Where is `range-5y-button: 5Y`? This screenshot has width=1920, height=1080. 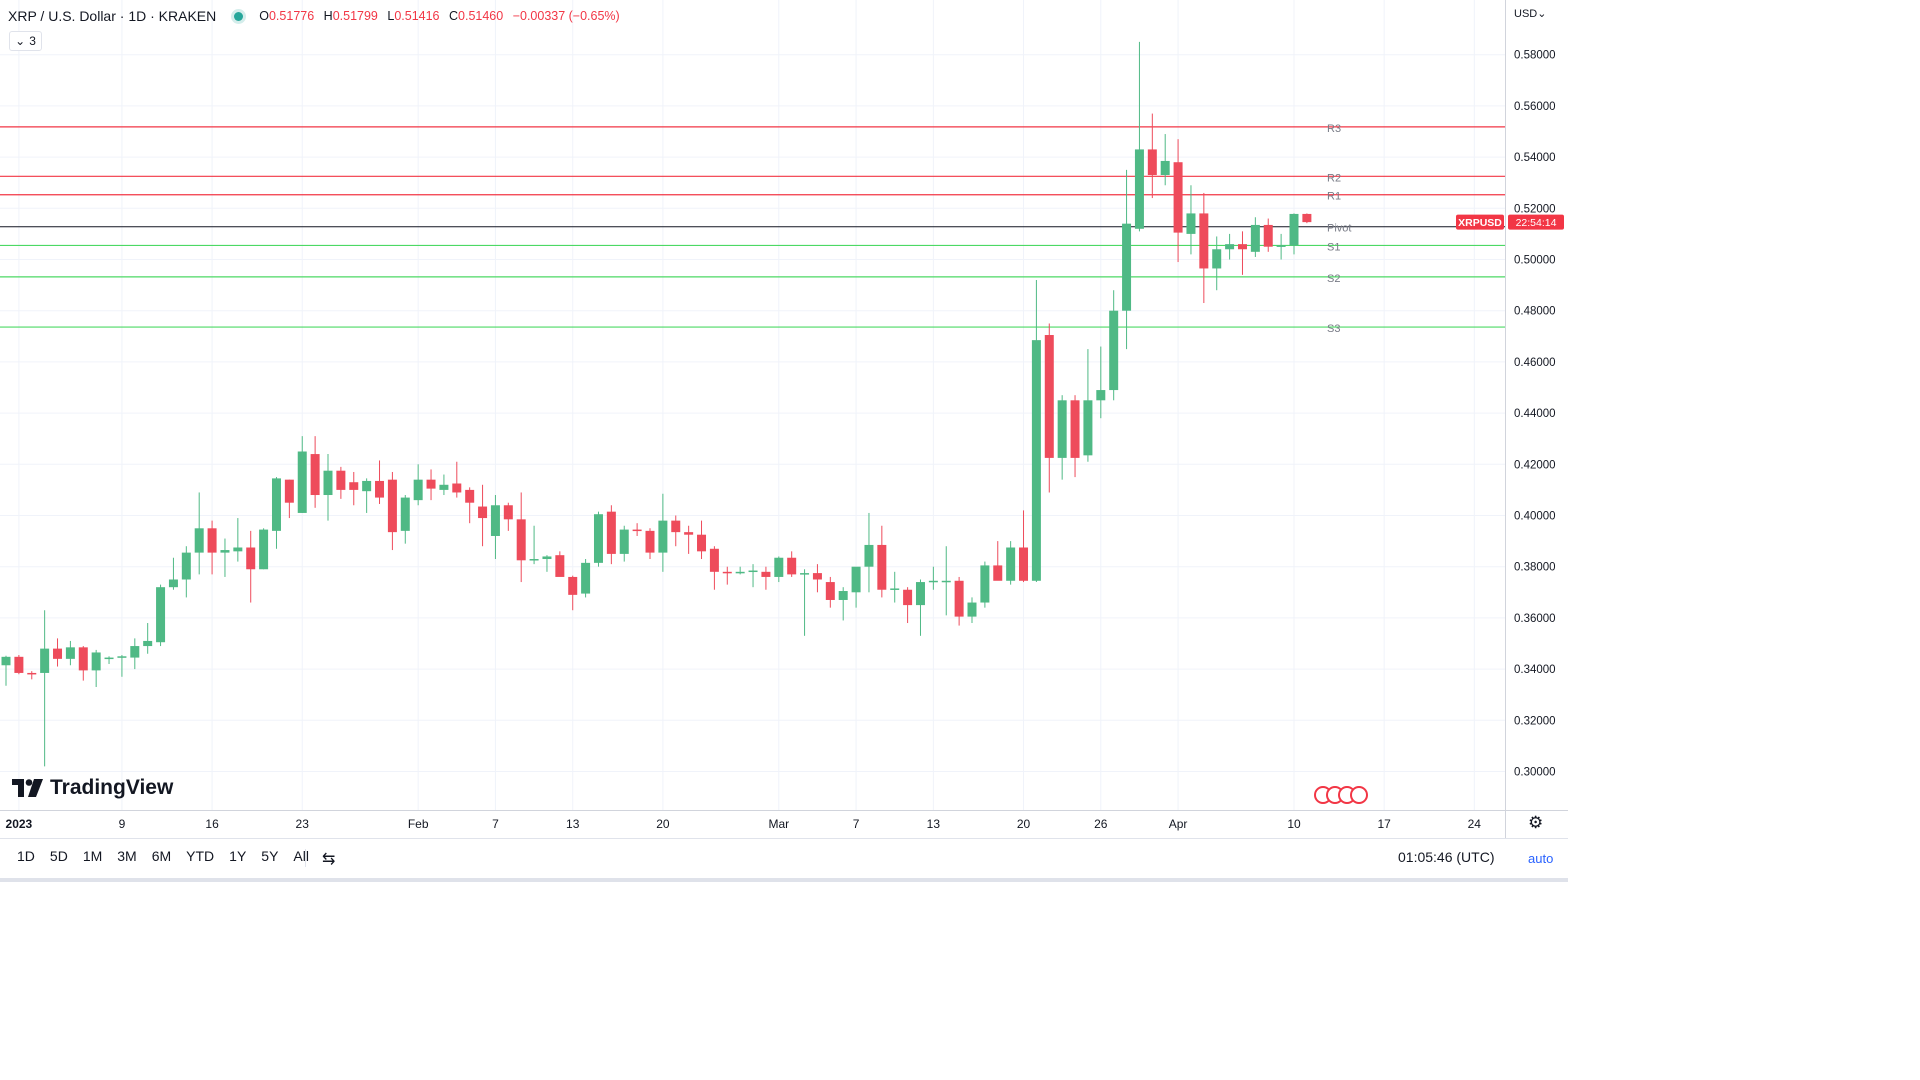
range-5y-button: 5Y is located at coordinates (270, 856).